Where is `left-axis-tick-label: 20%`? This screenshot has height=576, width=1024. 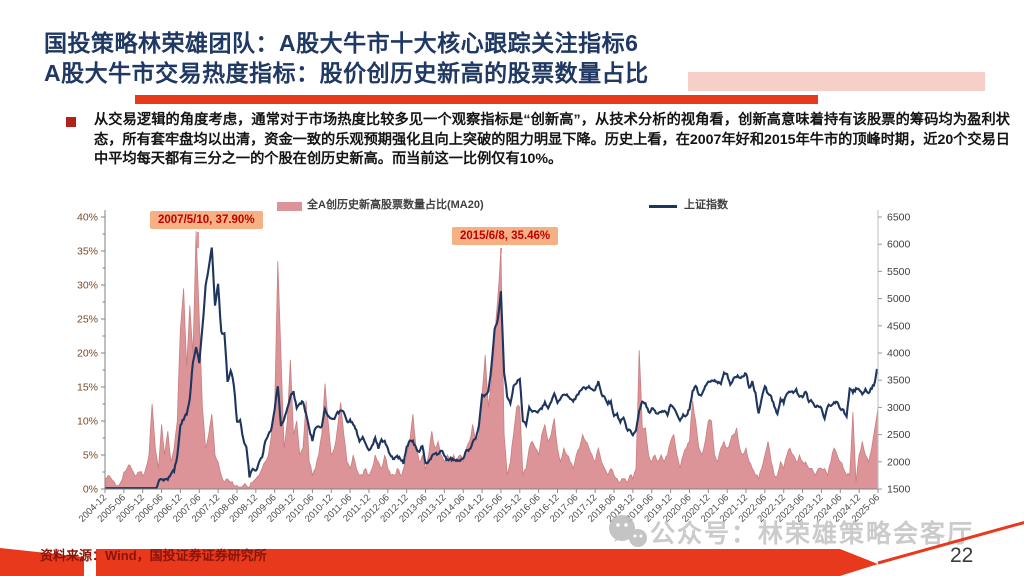 left-axis-tick-label: 20% is located at coordinates (87, 354).